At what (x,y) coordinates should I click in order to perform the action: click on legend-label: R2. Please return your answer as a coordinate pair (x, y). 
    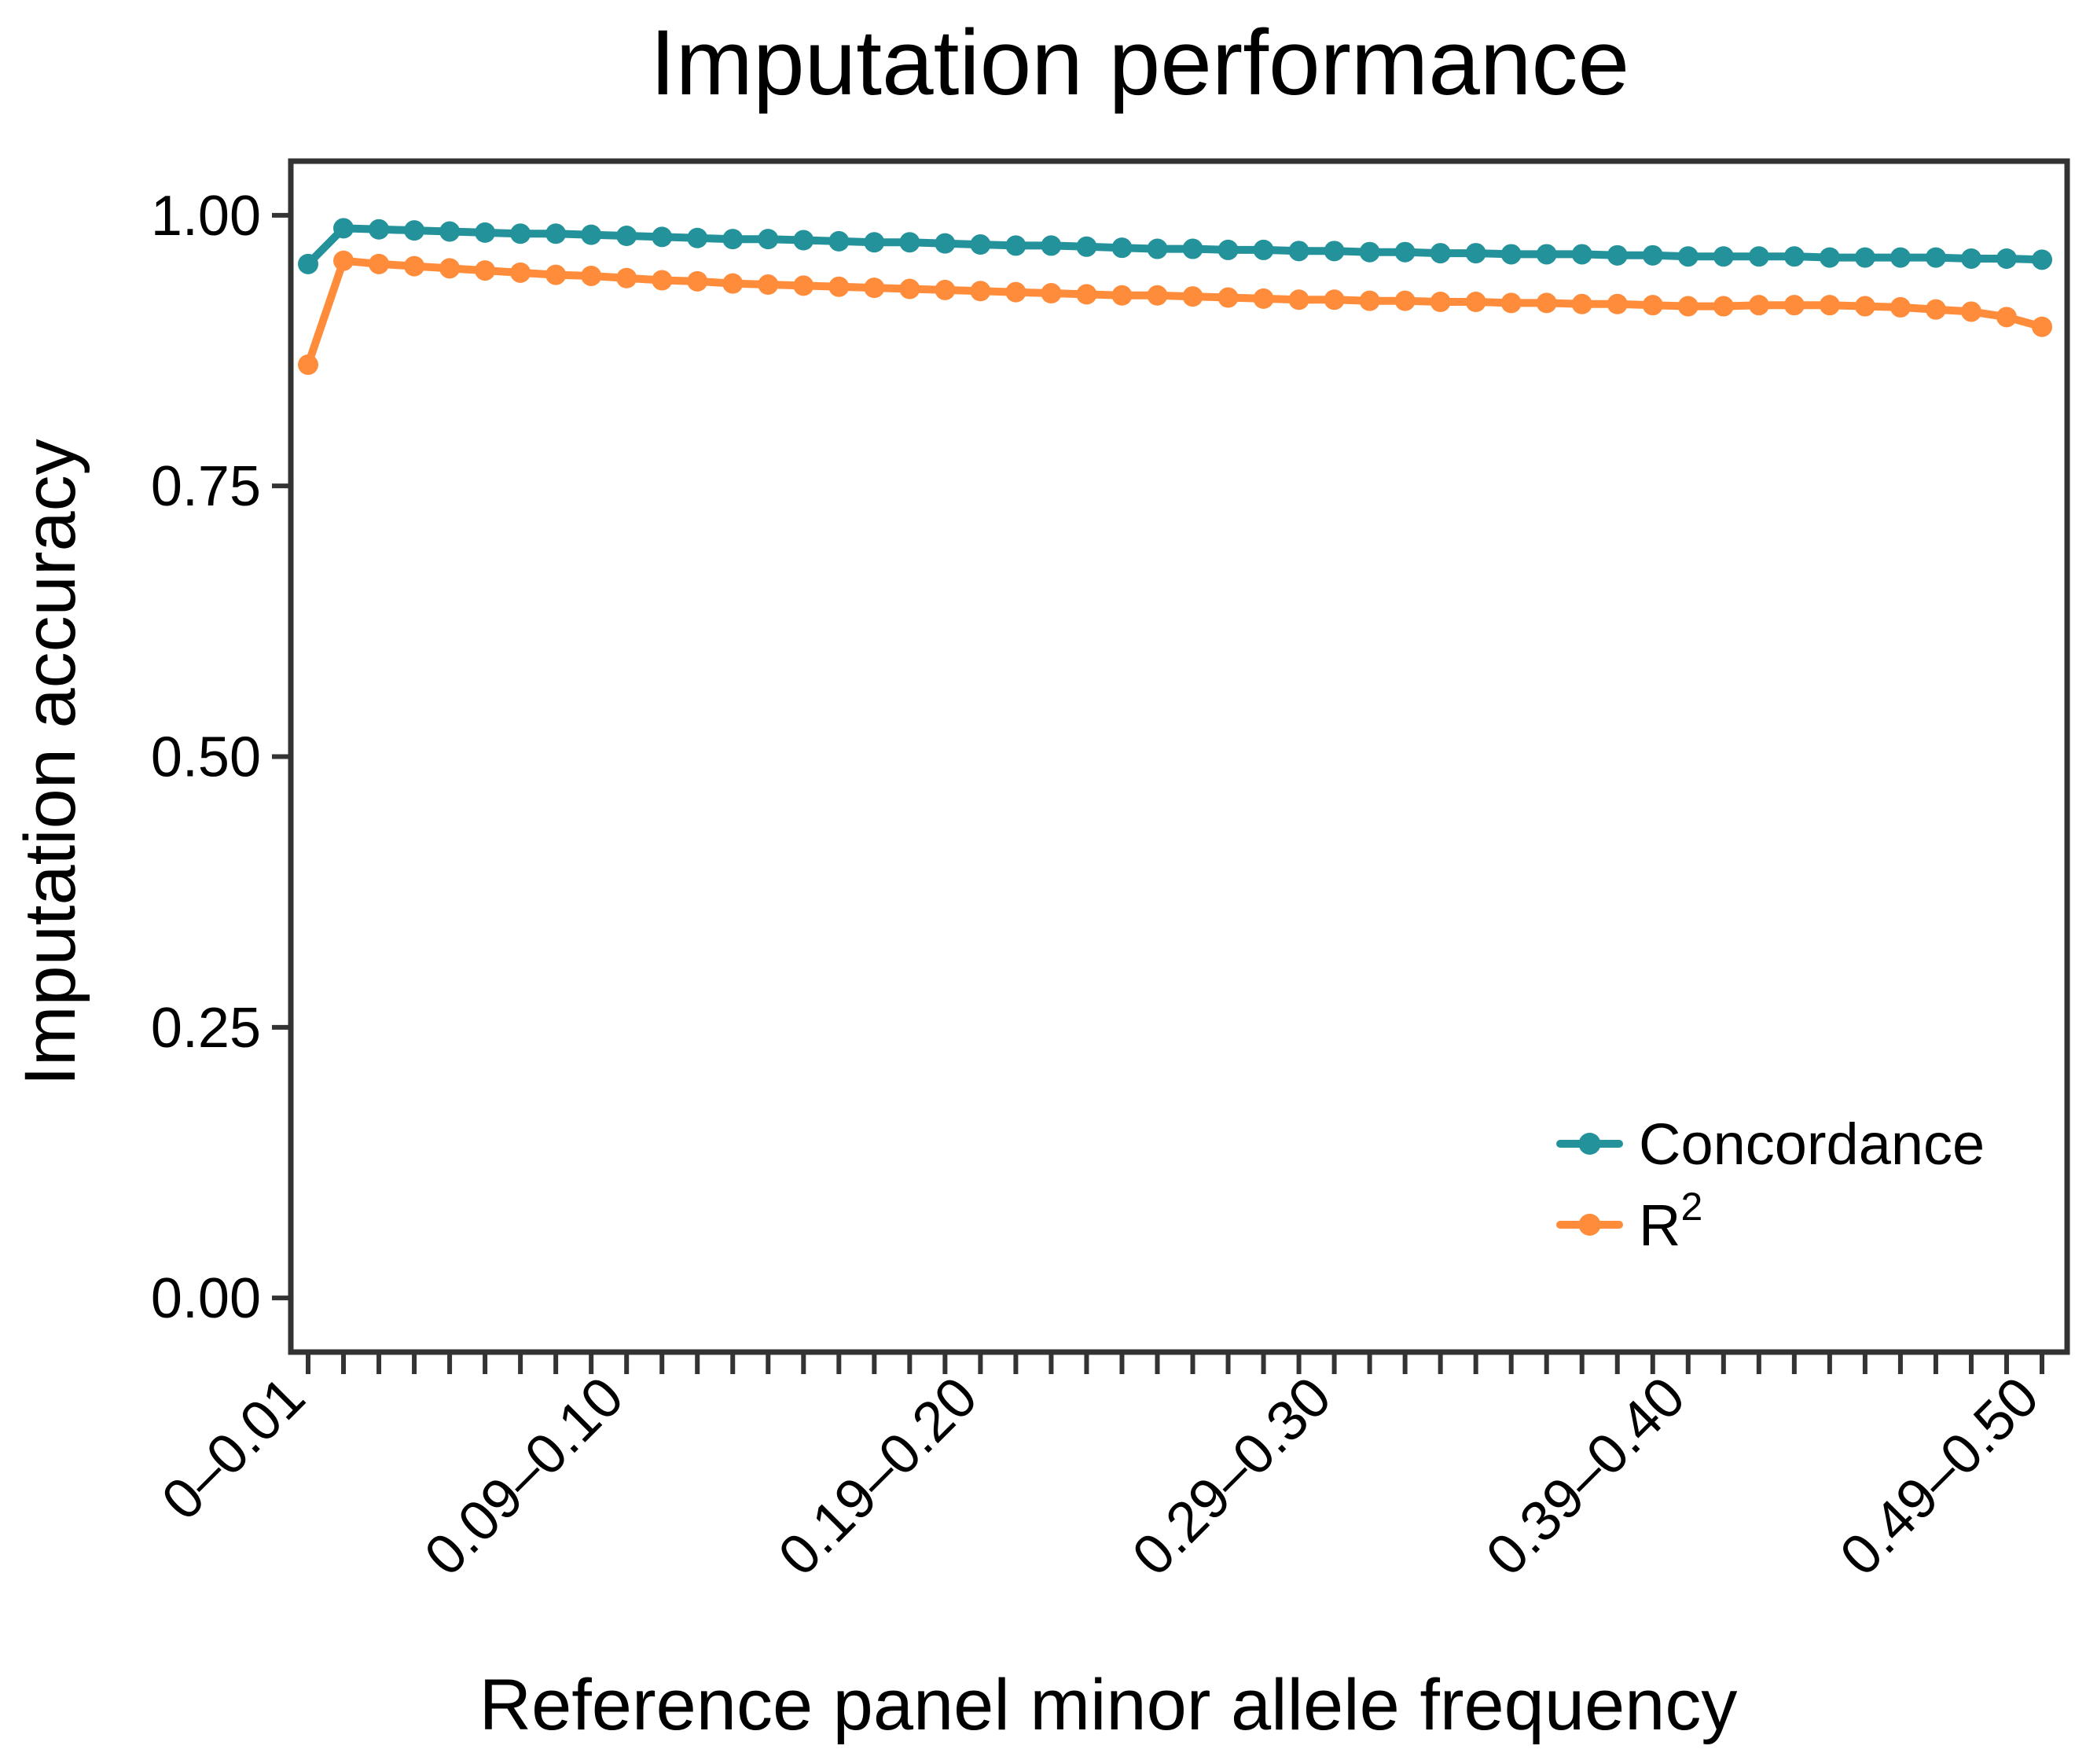
    Looking at the image, I should click on (1670, 1222).